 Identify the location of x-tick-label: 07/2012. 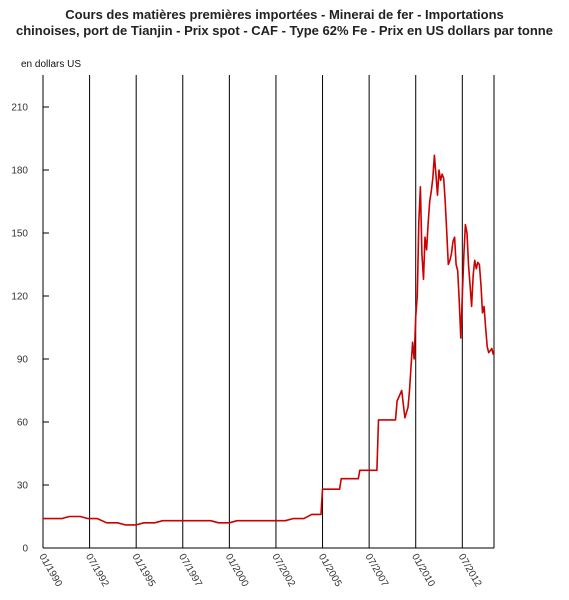
(470, 570).